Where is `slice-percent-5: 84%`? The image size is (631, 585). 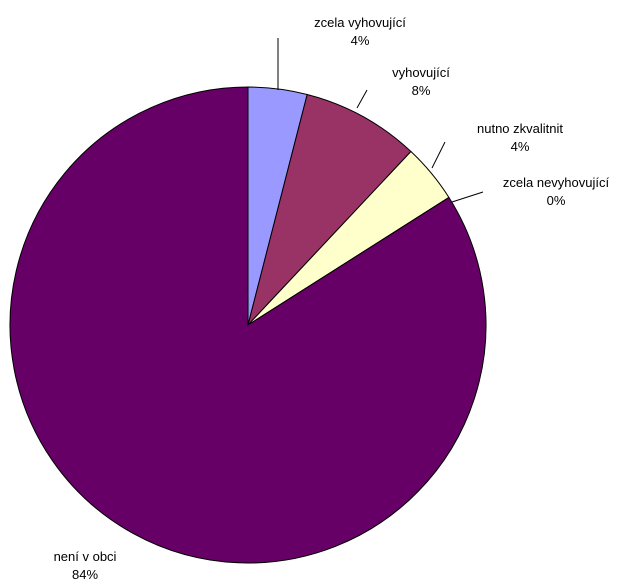
slice-percent-5: 84% is located at coordinates (85, 574).